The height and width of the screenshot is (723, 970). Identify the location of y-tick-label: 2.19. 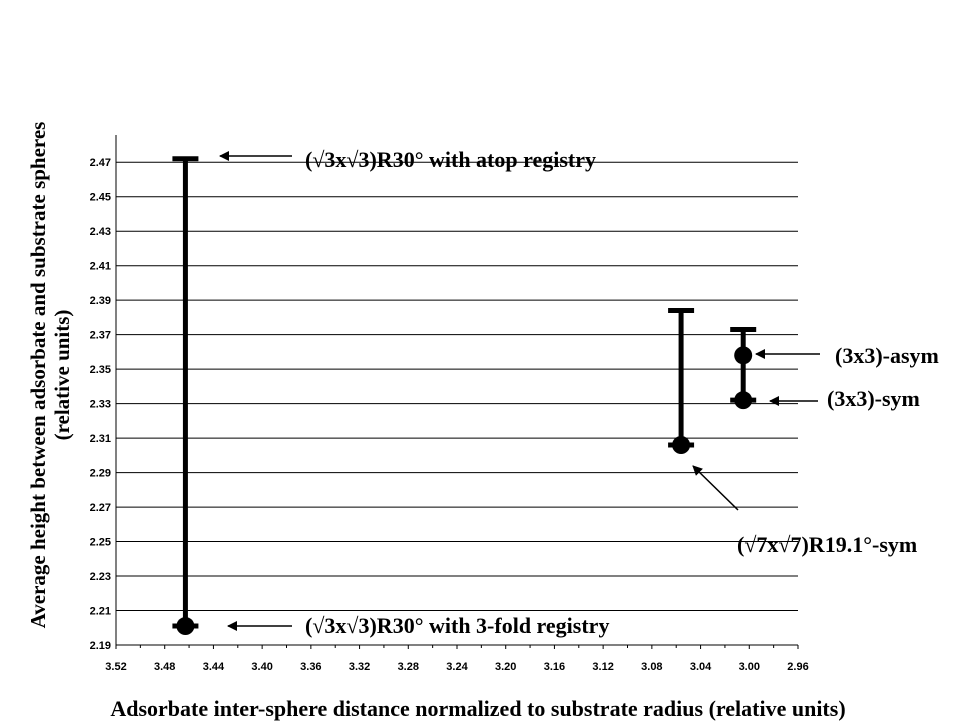
(100, 646).